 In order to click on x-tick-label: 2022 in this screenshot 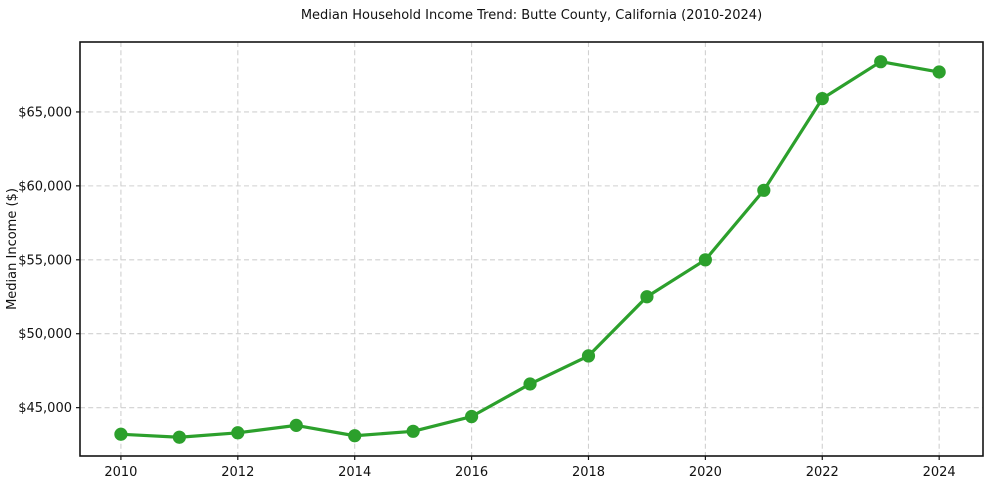, I will do `click(822, 472)`.